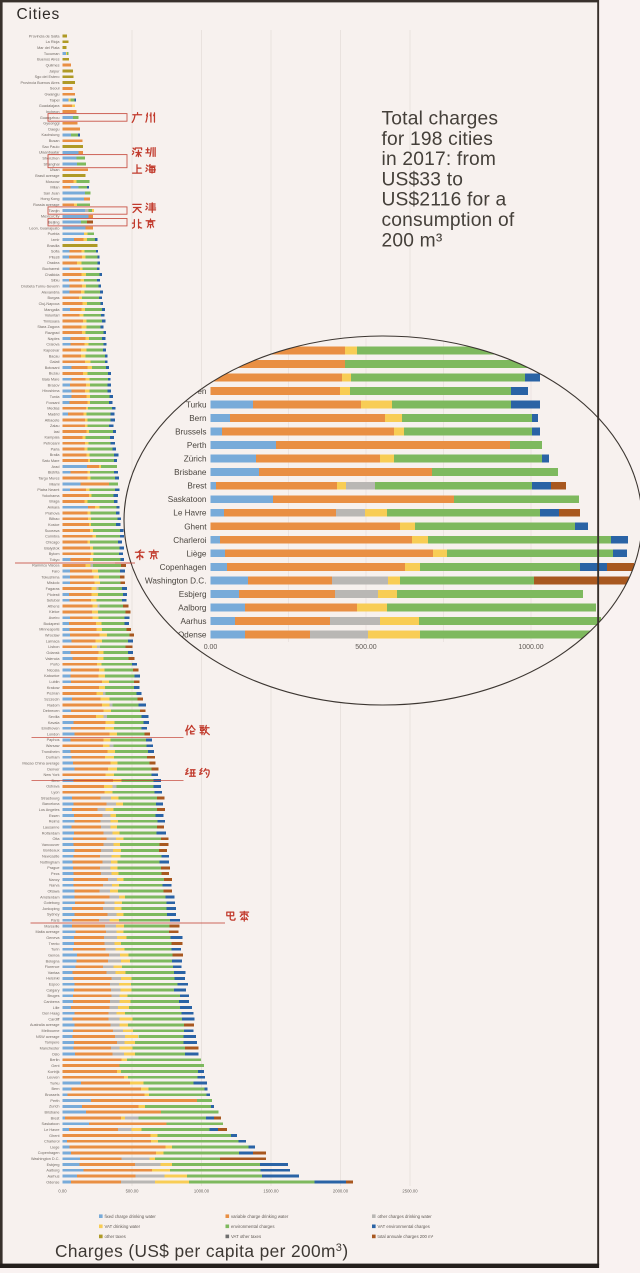 The image size is (640, 1273). Describe the element at coordinates (52, 659) in the screenshot. I see `svg-text: Valencia` at that location.